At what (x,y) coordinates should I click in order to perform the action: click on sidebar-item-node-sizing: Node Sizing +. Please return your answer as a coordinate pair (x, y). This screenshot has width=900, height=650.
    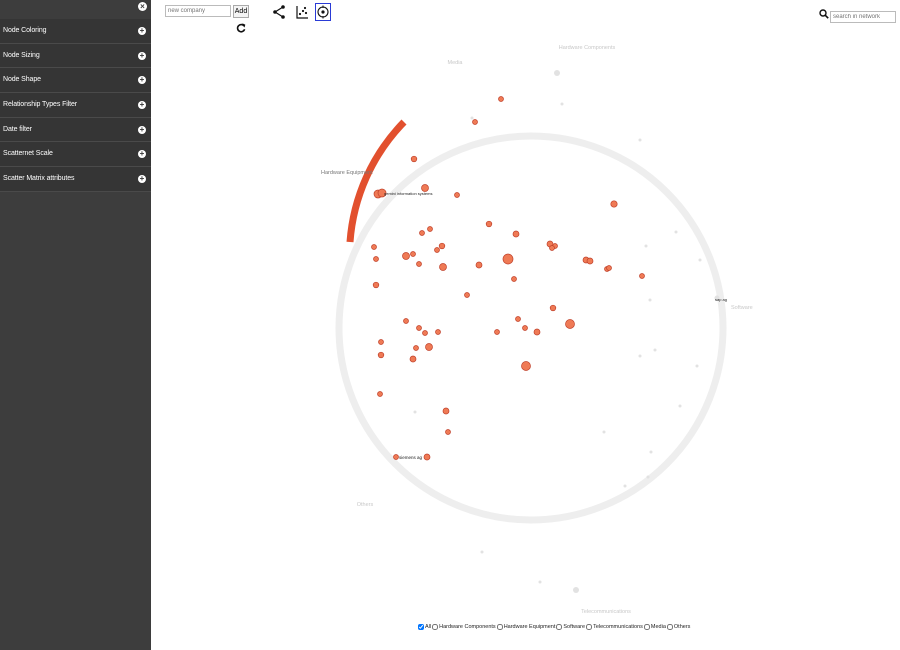
    Looking at the image, I should click on (75, 56).